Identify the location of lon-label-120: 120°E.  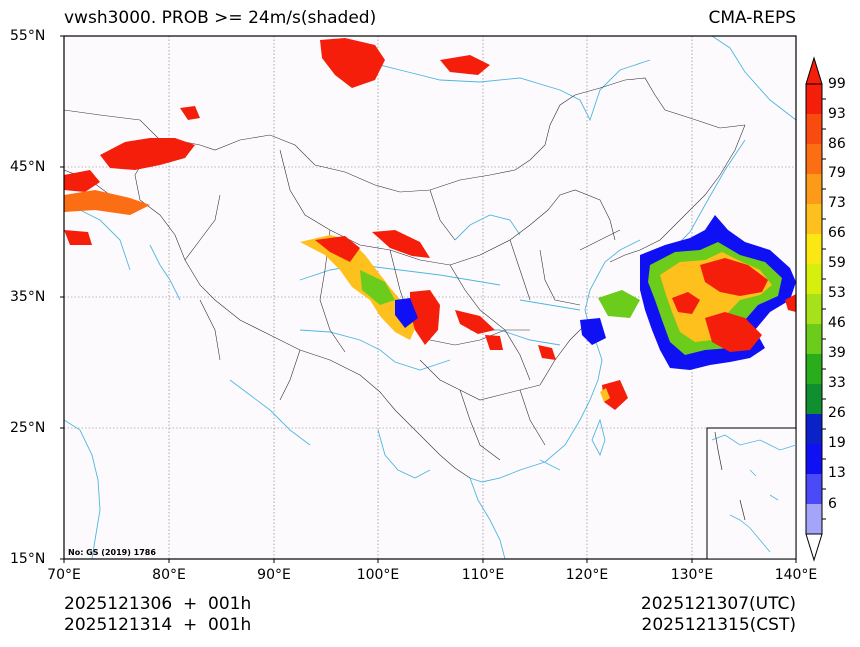
(587, 575).